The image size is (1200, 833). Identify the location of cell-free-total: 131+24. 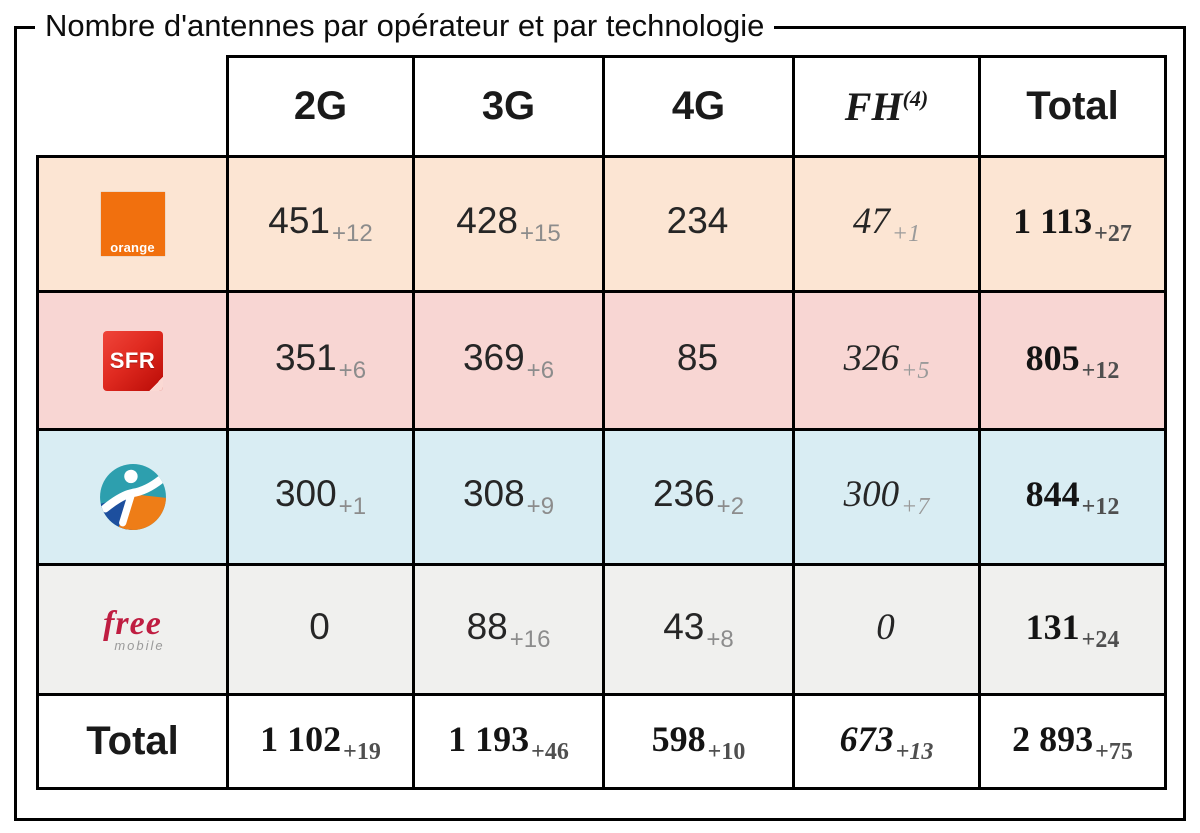
(1072, 629).